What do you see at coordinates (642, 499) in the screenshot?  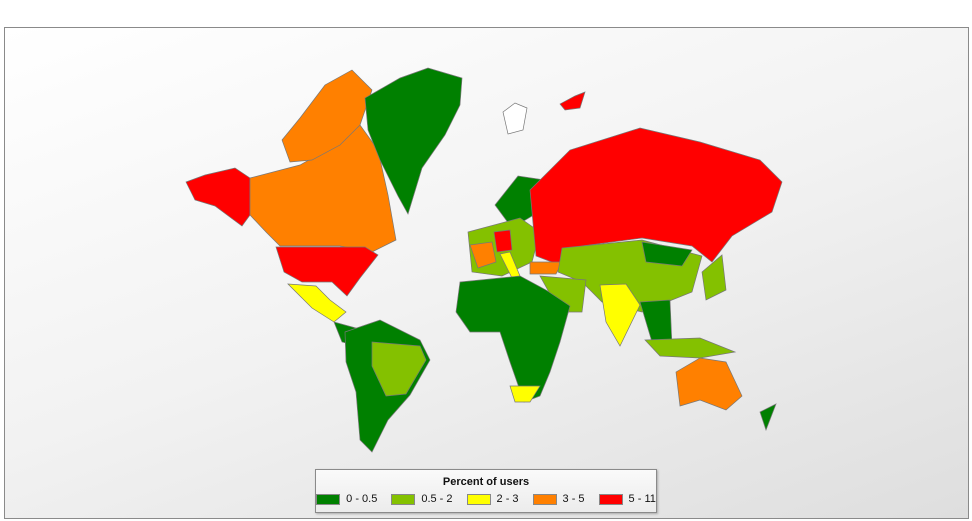 I see `legend-label: 5 - 11` at bounding box center [642, 499].